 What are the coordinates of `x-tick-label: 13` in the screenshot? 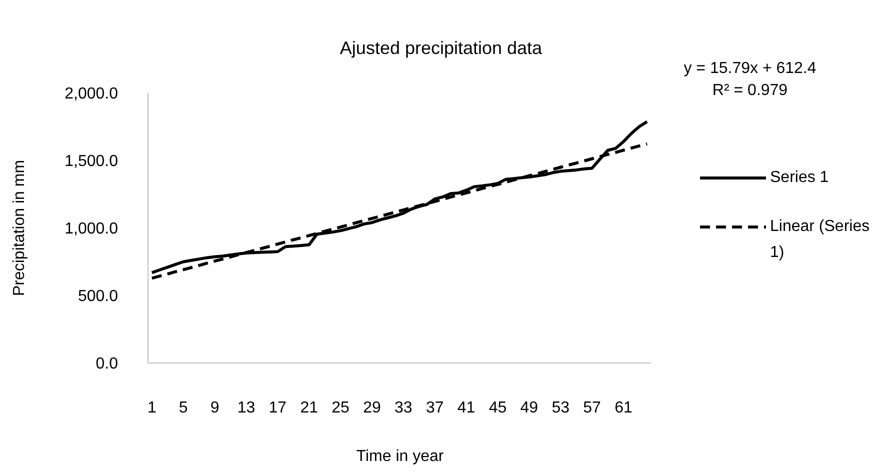 It's located at (246, 407).